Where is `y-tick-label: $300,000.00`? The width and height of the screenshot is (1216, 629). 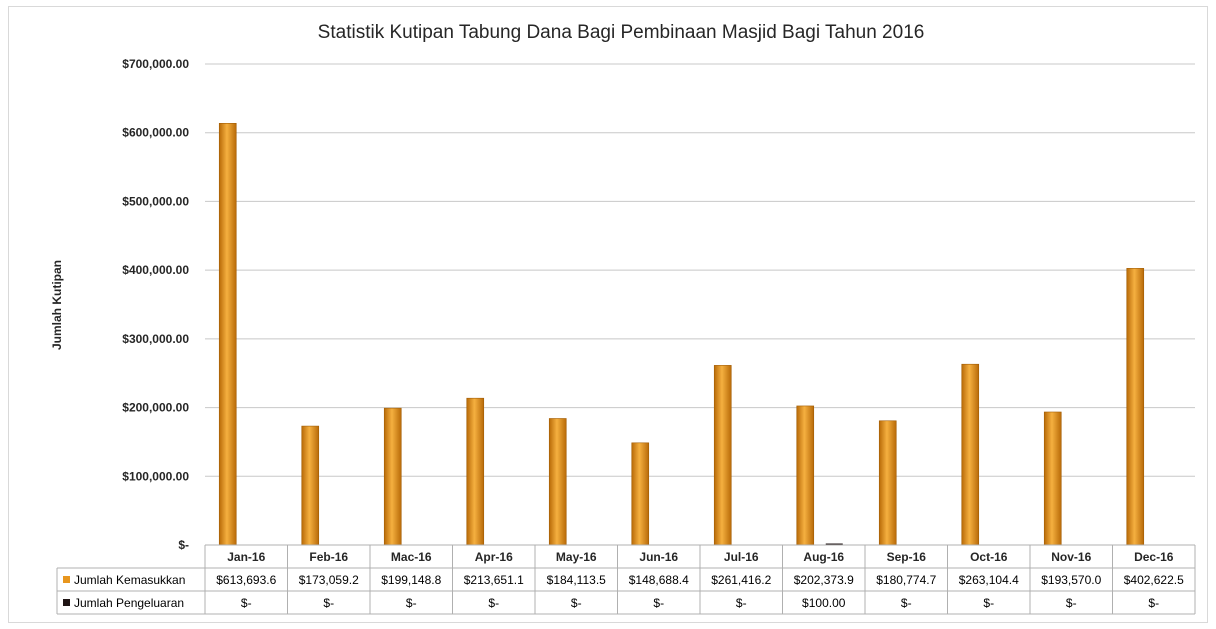 y-tick-label: $300,000.00 is located at coordinates (155, 339).